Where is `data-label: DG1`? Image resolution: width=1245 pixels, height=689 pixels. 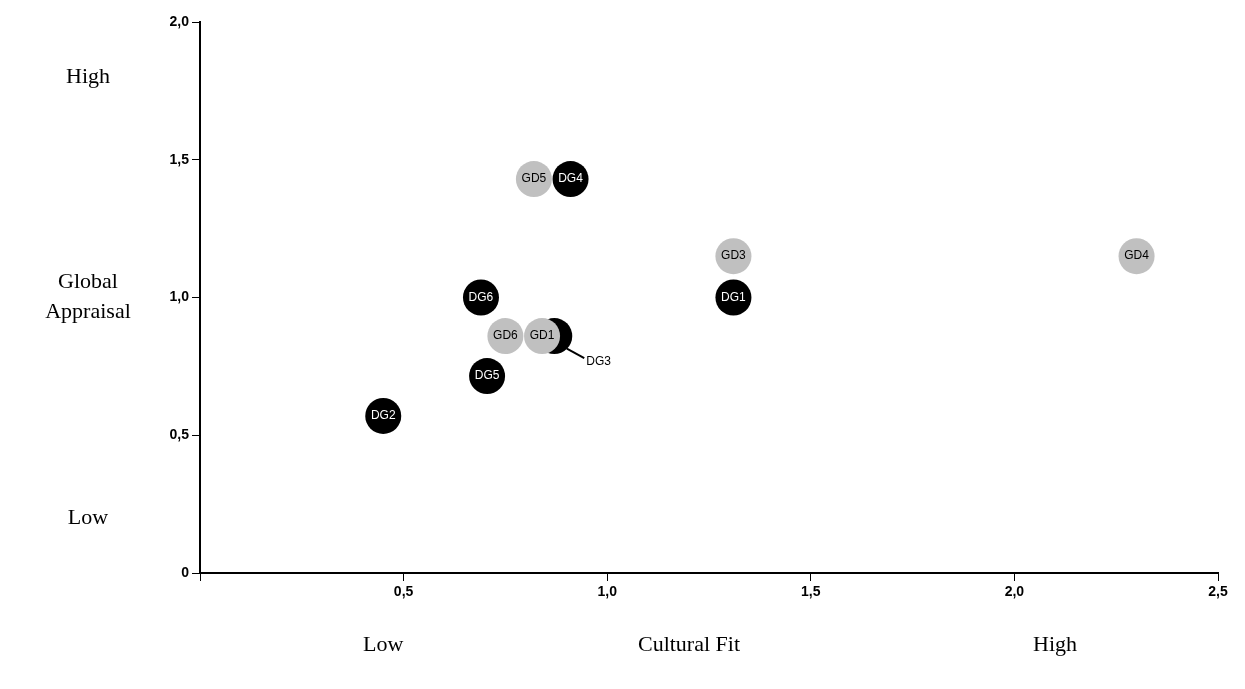
data-label: DG1 is located at coordinates (734, 296).